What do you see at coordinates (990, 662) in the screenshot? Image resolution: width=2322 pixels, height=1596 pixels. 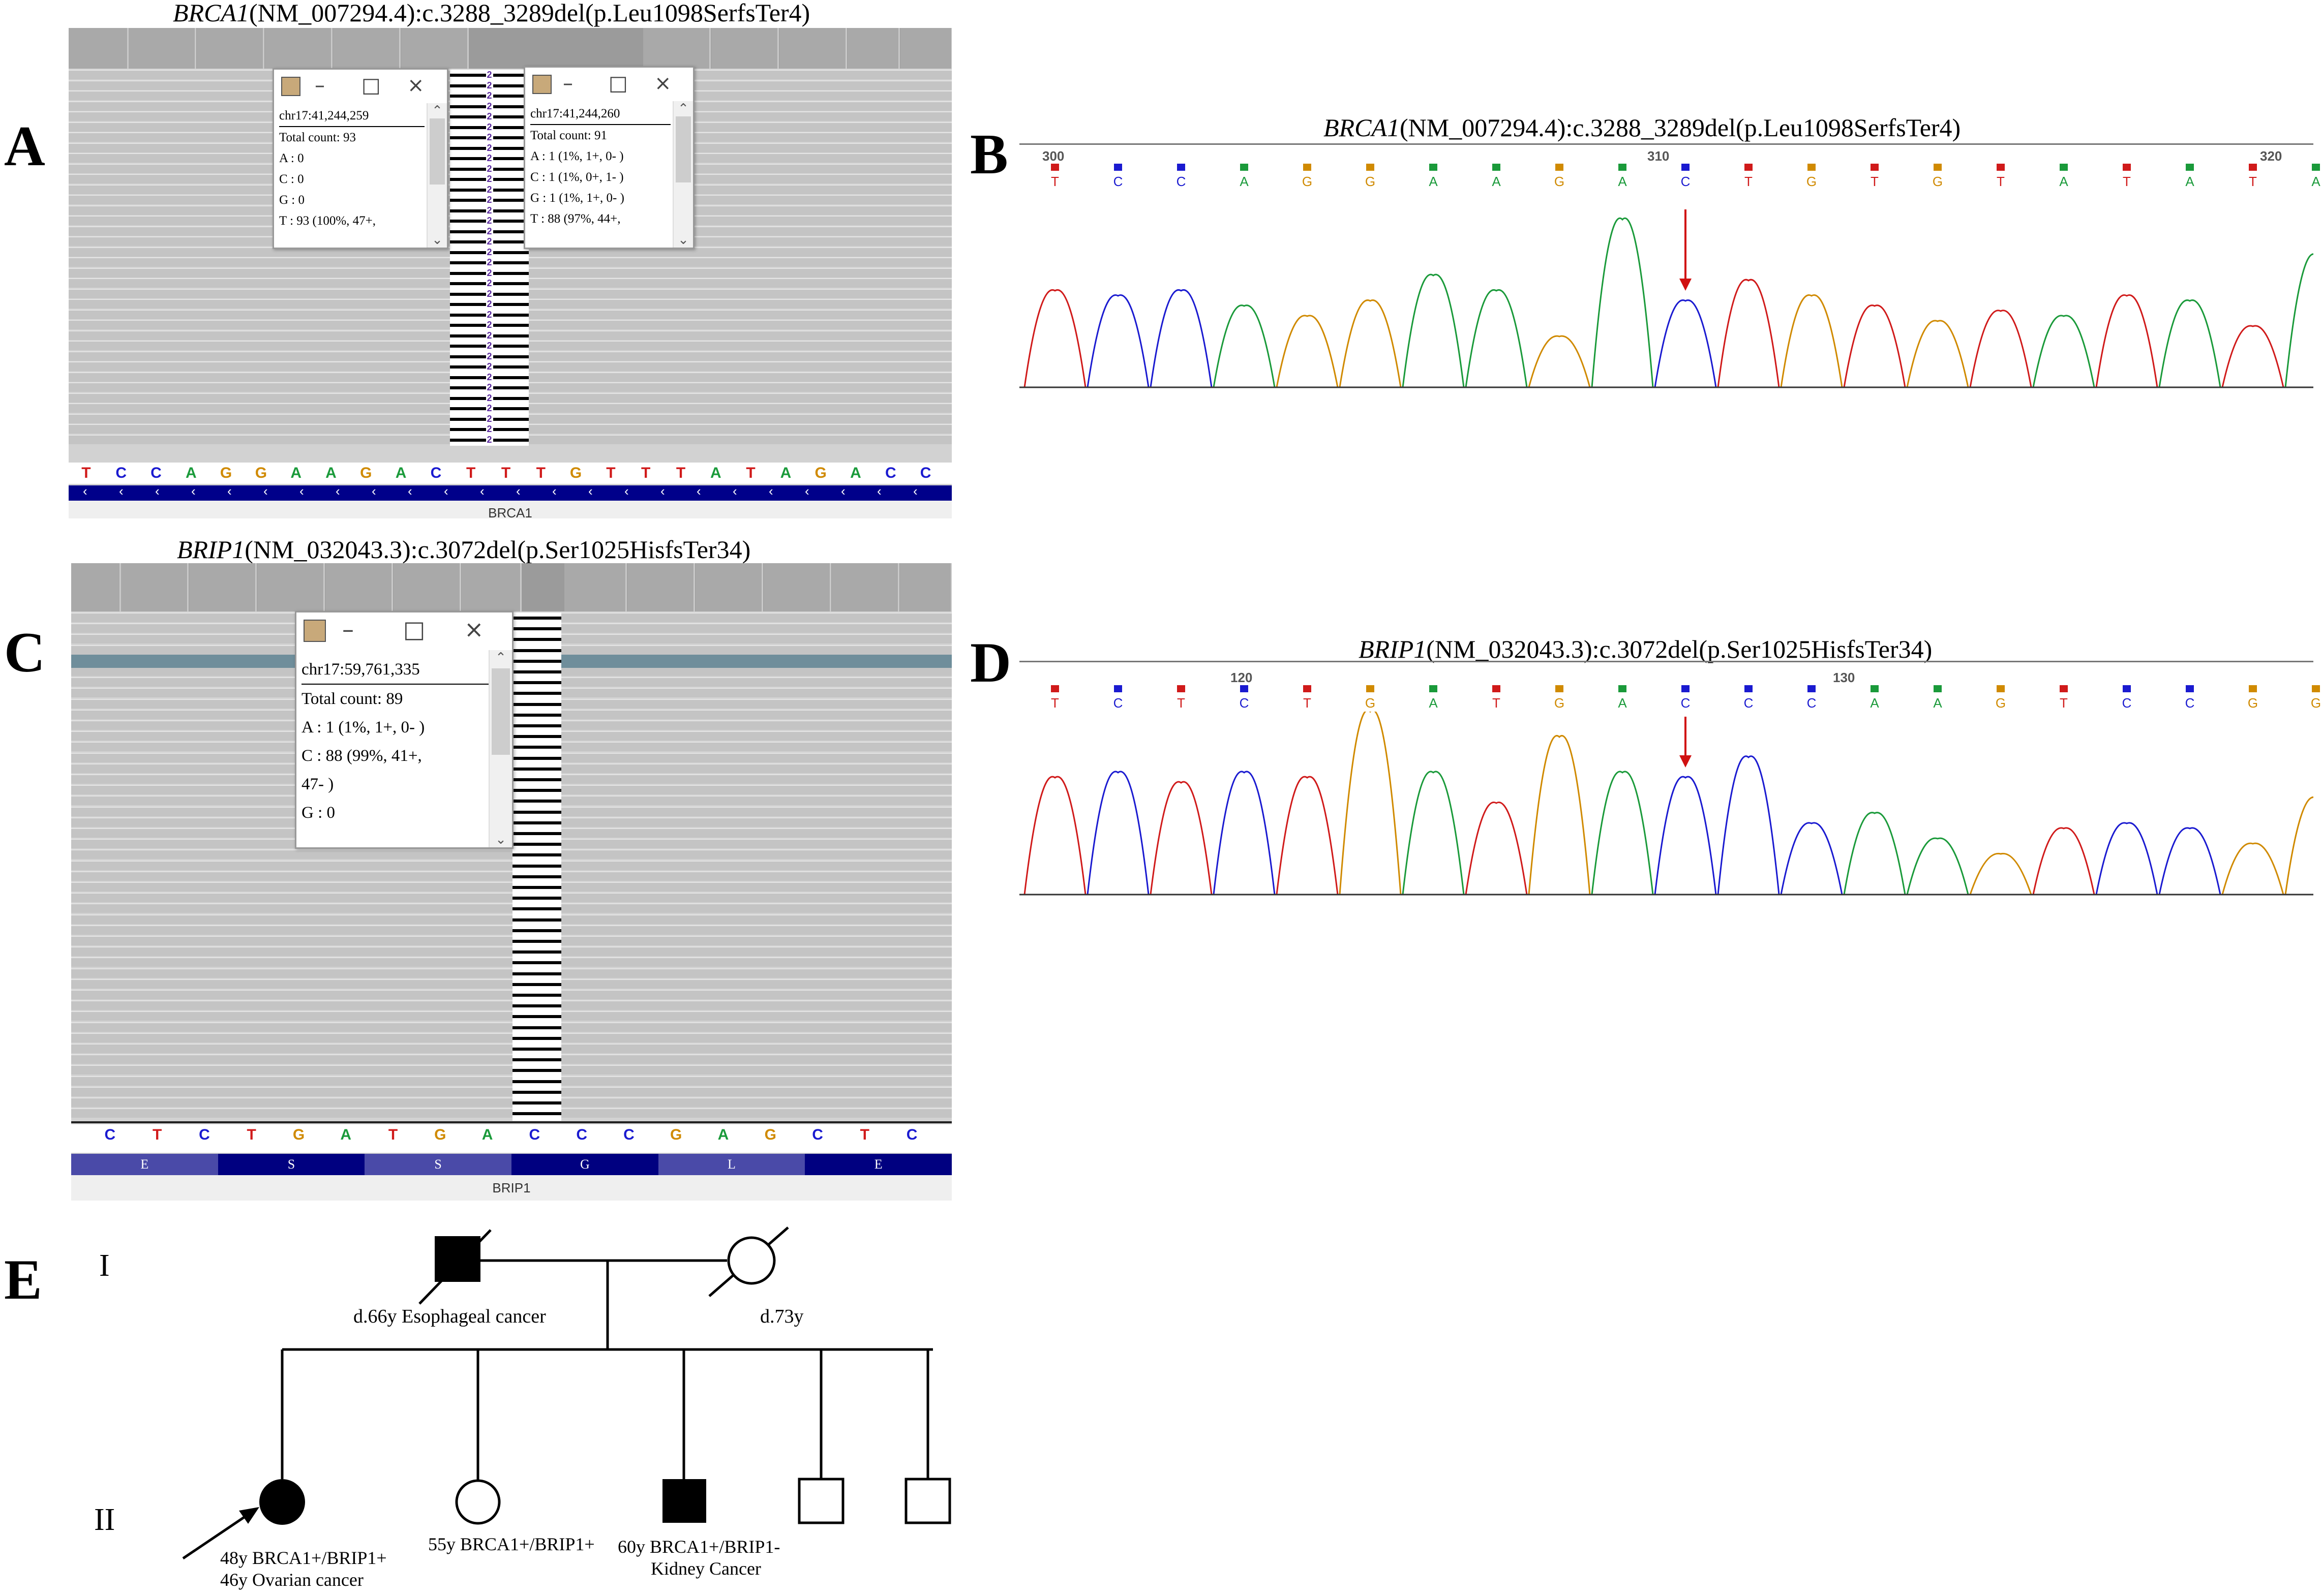 I see `panel-label-d: D` at bounding box center [990, 662].